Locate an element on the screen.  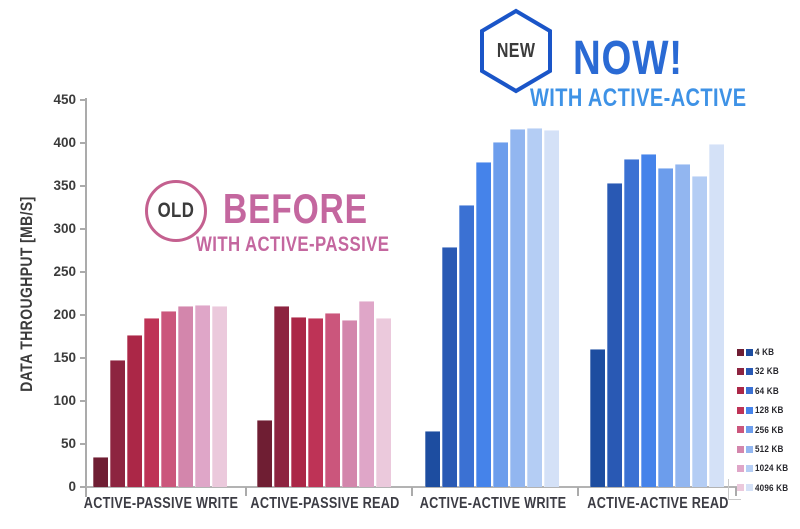
y-axis-title: DATA THROUGHPUT [MB/S] is located at coordinates (26, 294).